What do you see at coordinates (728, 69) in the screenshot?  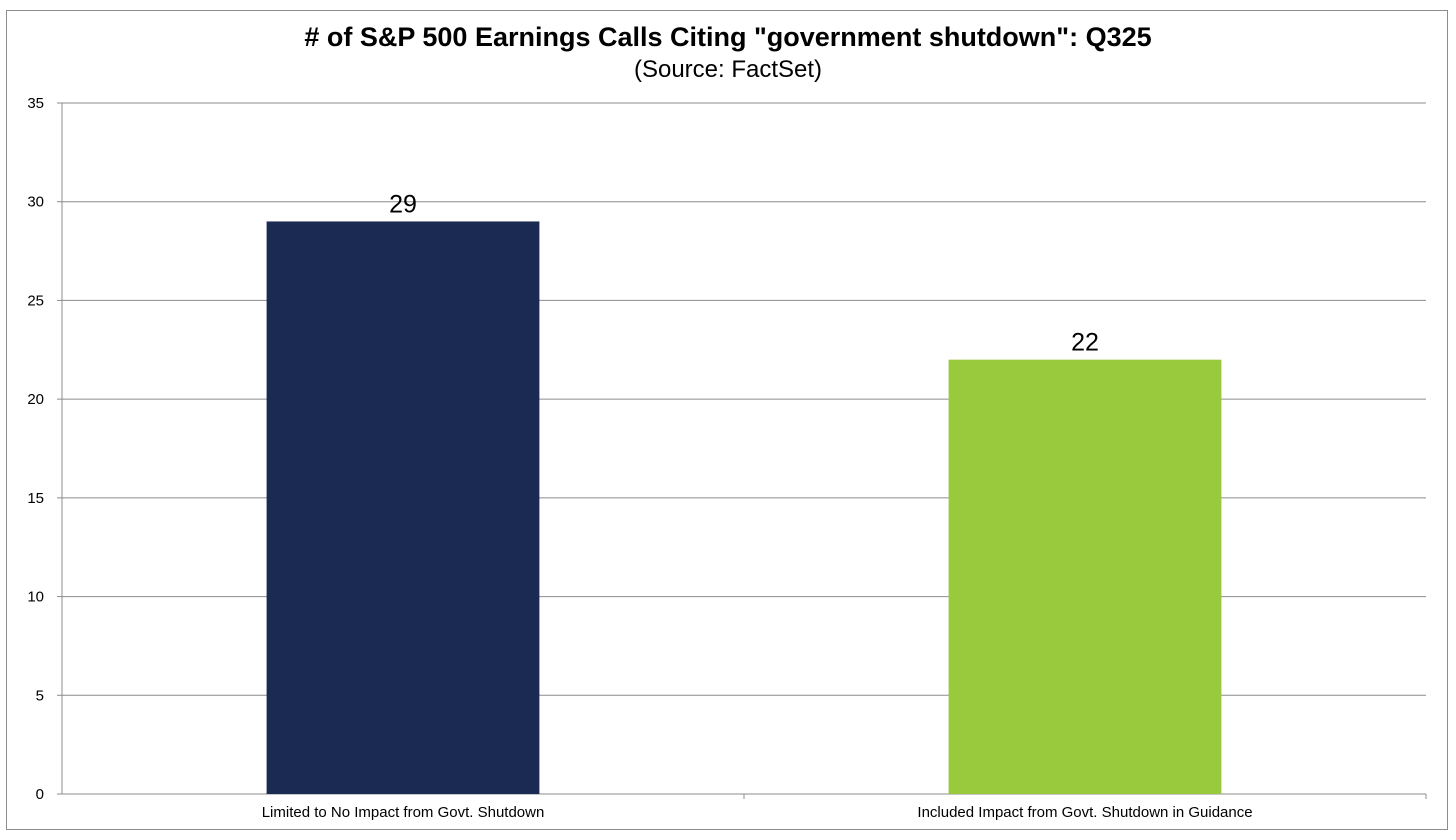 I see `chart-subtitle: (Source: FactSet)` at bounding box center [728, 69].